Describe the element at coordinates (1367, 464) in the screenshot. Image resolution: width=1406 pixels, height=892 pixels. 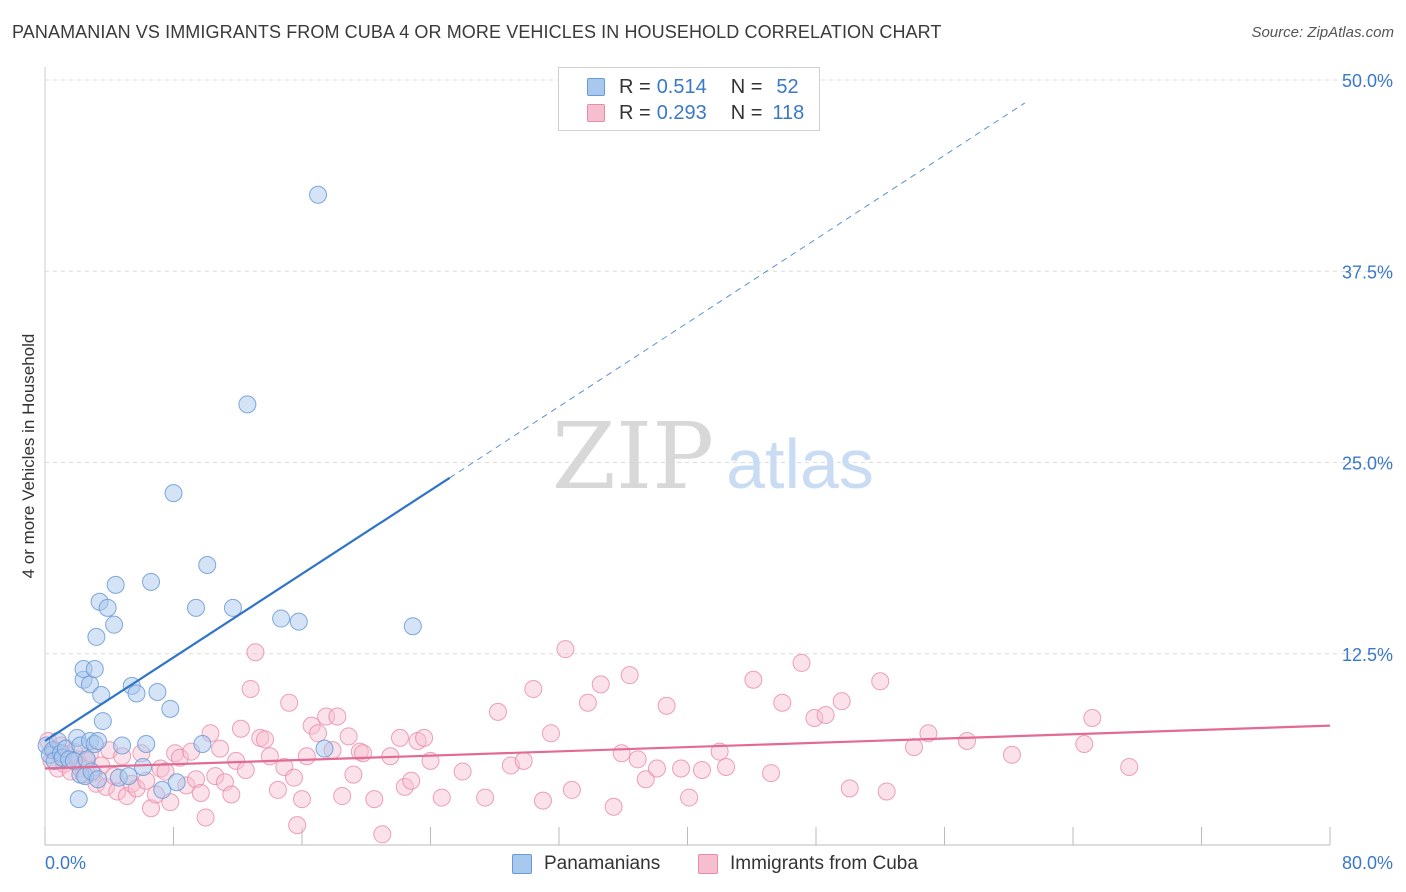
I see `y-tick-label: 25.0%` at that location.